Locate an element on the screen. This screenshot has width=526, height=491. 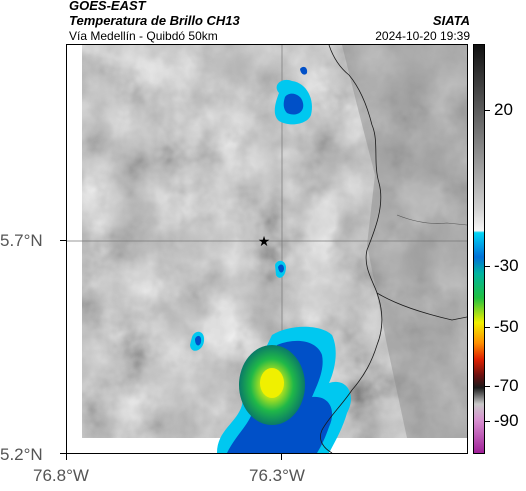
lat-tick-5.2N: 5.2°N is located at coordinates (21, 454).